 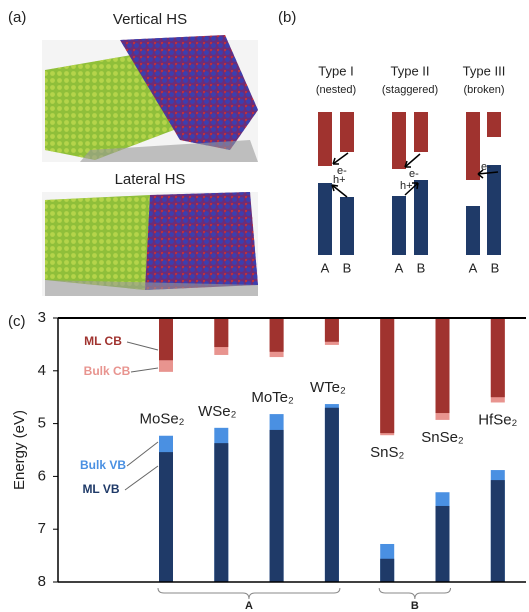 I want to click on type-note: (broken), so click(x=484, y=90).